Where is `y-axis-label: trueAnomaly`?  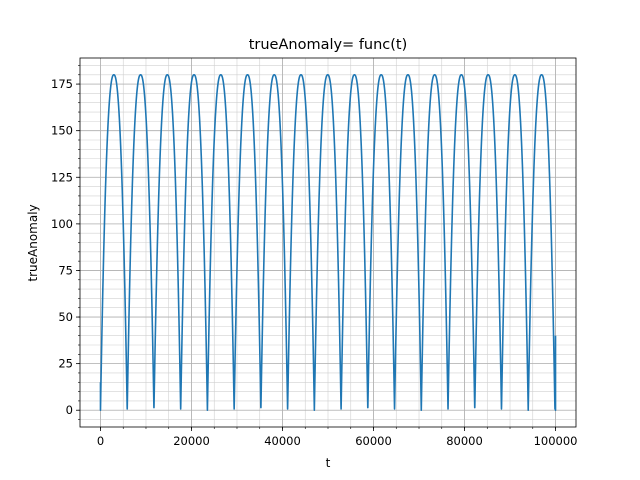 y-axis-label: trueAnomaly is located at coordinates (33, 242).